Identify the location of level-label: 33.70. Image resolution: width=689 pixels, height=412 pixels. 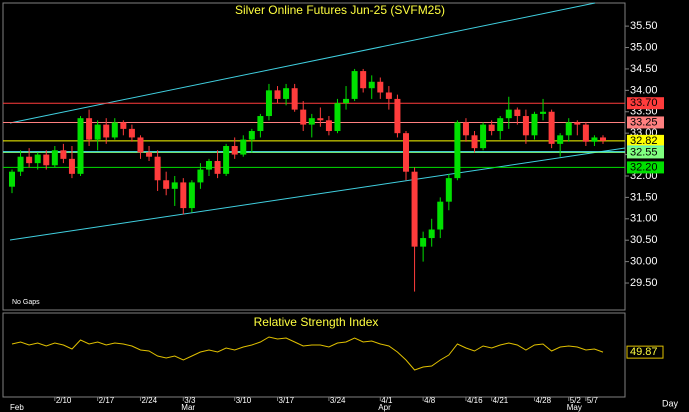
(644, 103).